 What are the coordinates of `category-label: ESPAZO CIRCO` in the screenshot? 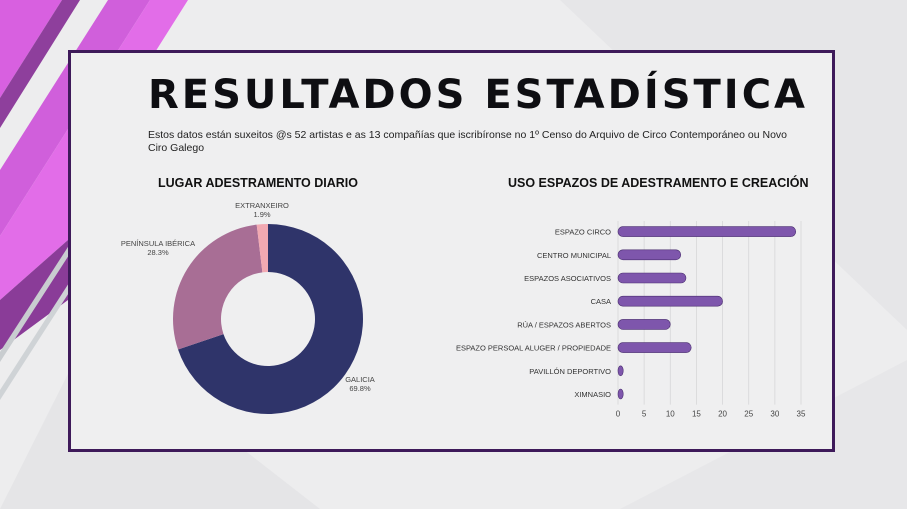 It's located at (583, 232).